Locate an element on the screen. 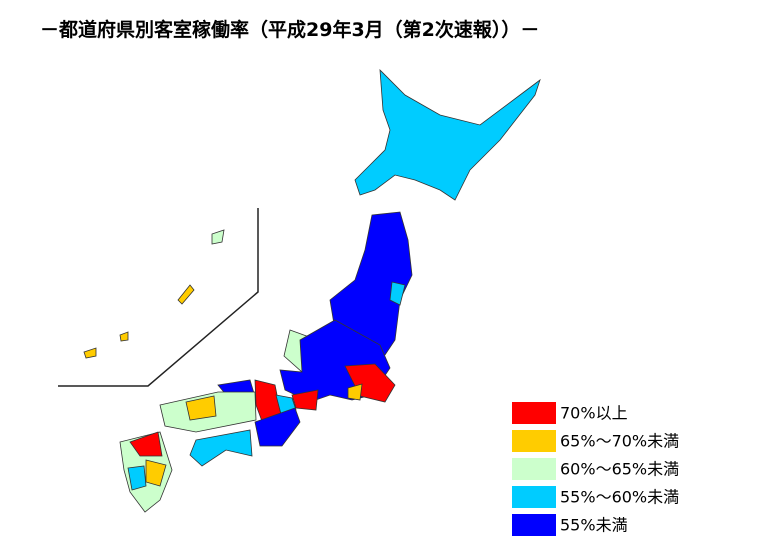 The height and width of the screenshot is (556, 771). legend-label: 70%以上 is located at coordinates (594, 413).